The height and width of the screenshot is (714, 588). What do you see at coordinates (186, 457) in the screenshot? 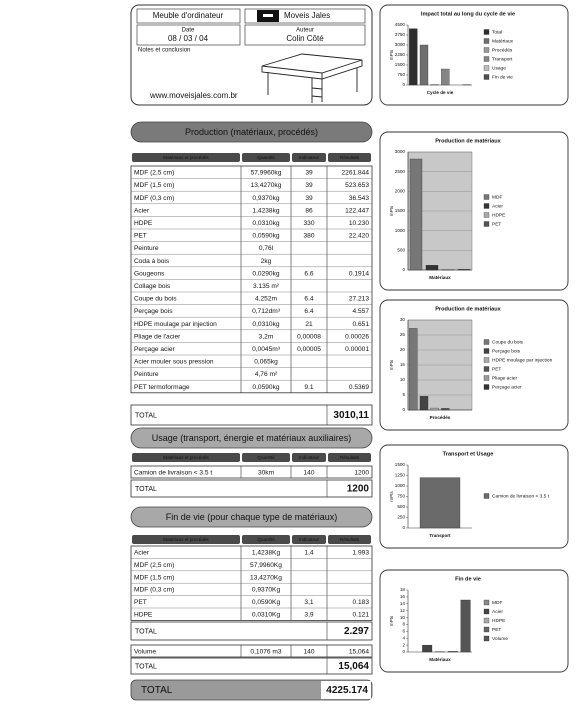
I see `column-header-text: Matériaux et procédés` at bounding box center [186, 457].